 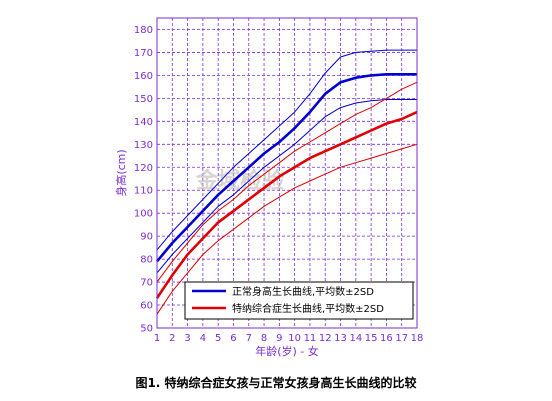 What do you see at coordinates (143, 122) in the screenshot?
I see `y-tick-label: 140` at bounding box center [143, 122].